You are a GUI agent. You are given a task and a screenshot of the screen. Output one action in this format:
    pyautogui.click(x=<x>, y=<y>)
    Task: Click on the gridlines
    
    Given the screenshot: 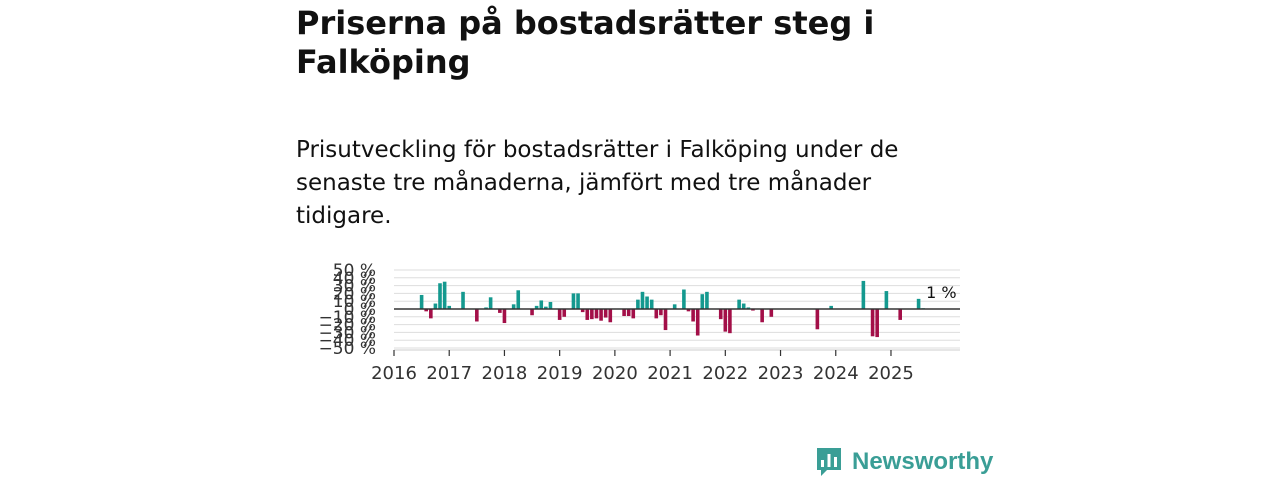 What is the action you would take?
    pyautogui.click(x=677, y=309)
    